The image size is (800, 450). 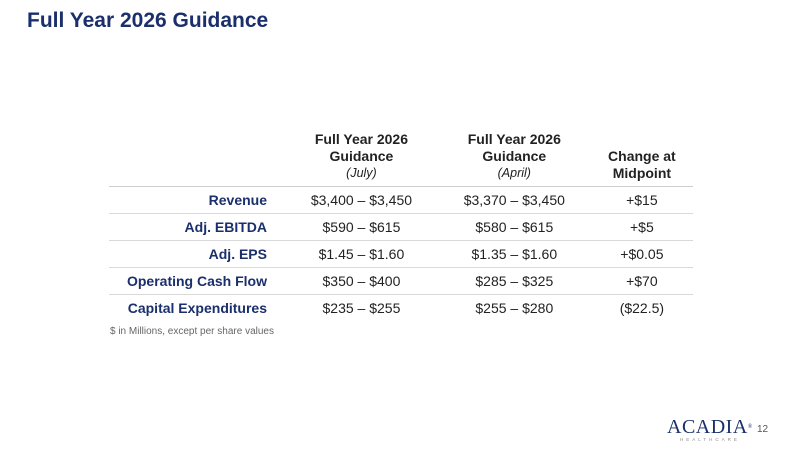 I want to click on header-change: Change at Midpoint, so click(x=642, y=159).